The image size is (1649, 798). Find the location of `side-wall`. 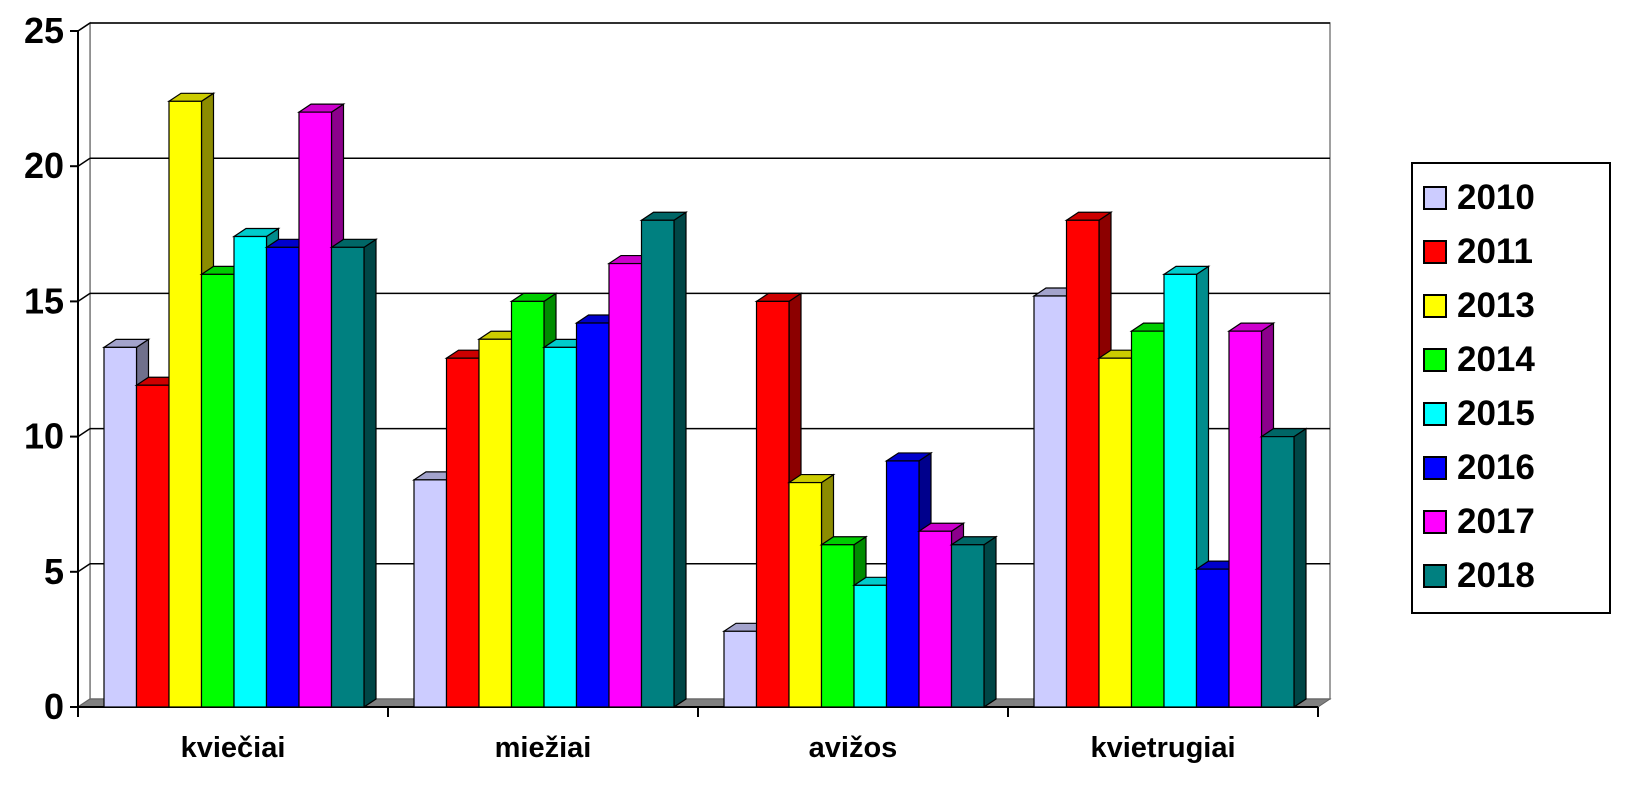

side-wall is located at coordinates (84, 365).